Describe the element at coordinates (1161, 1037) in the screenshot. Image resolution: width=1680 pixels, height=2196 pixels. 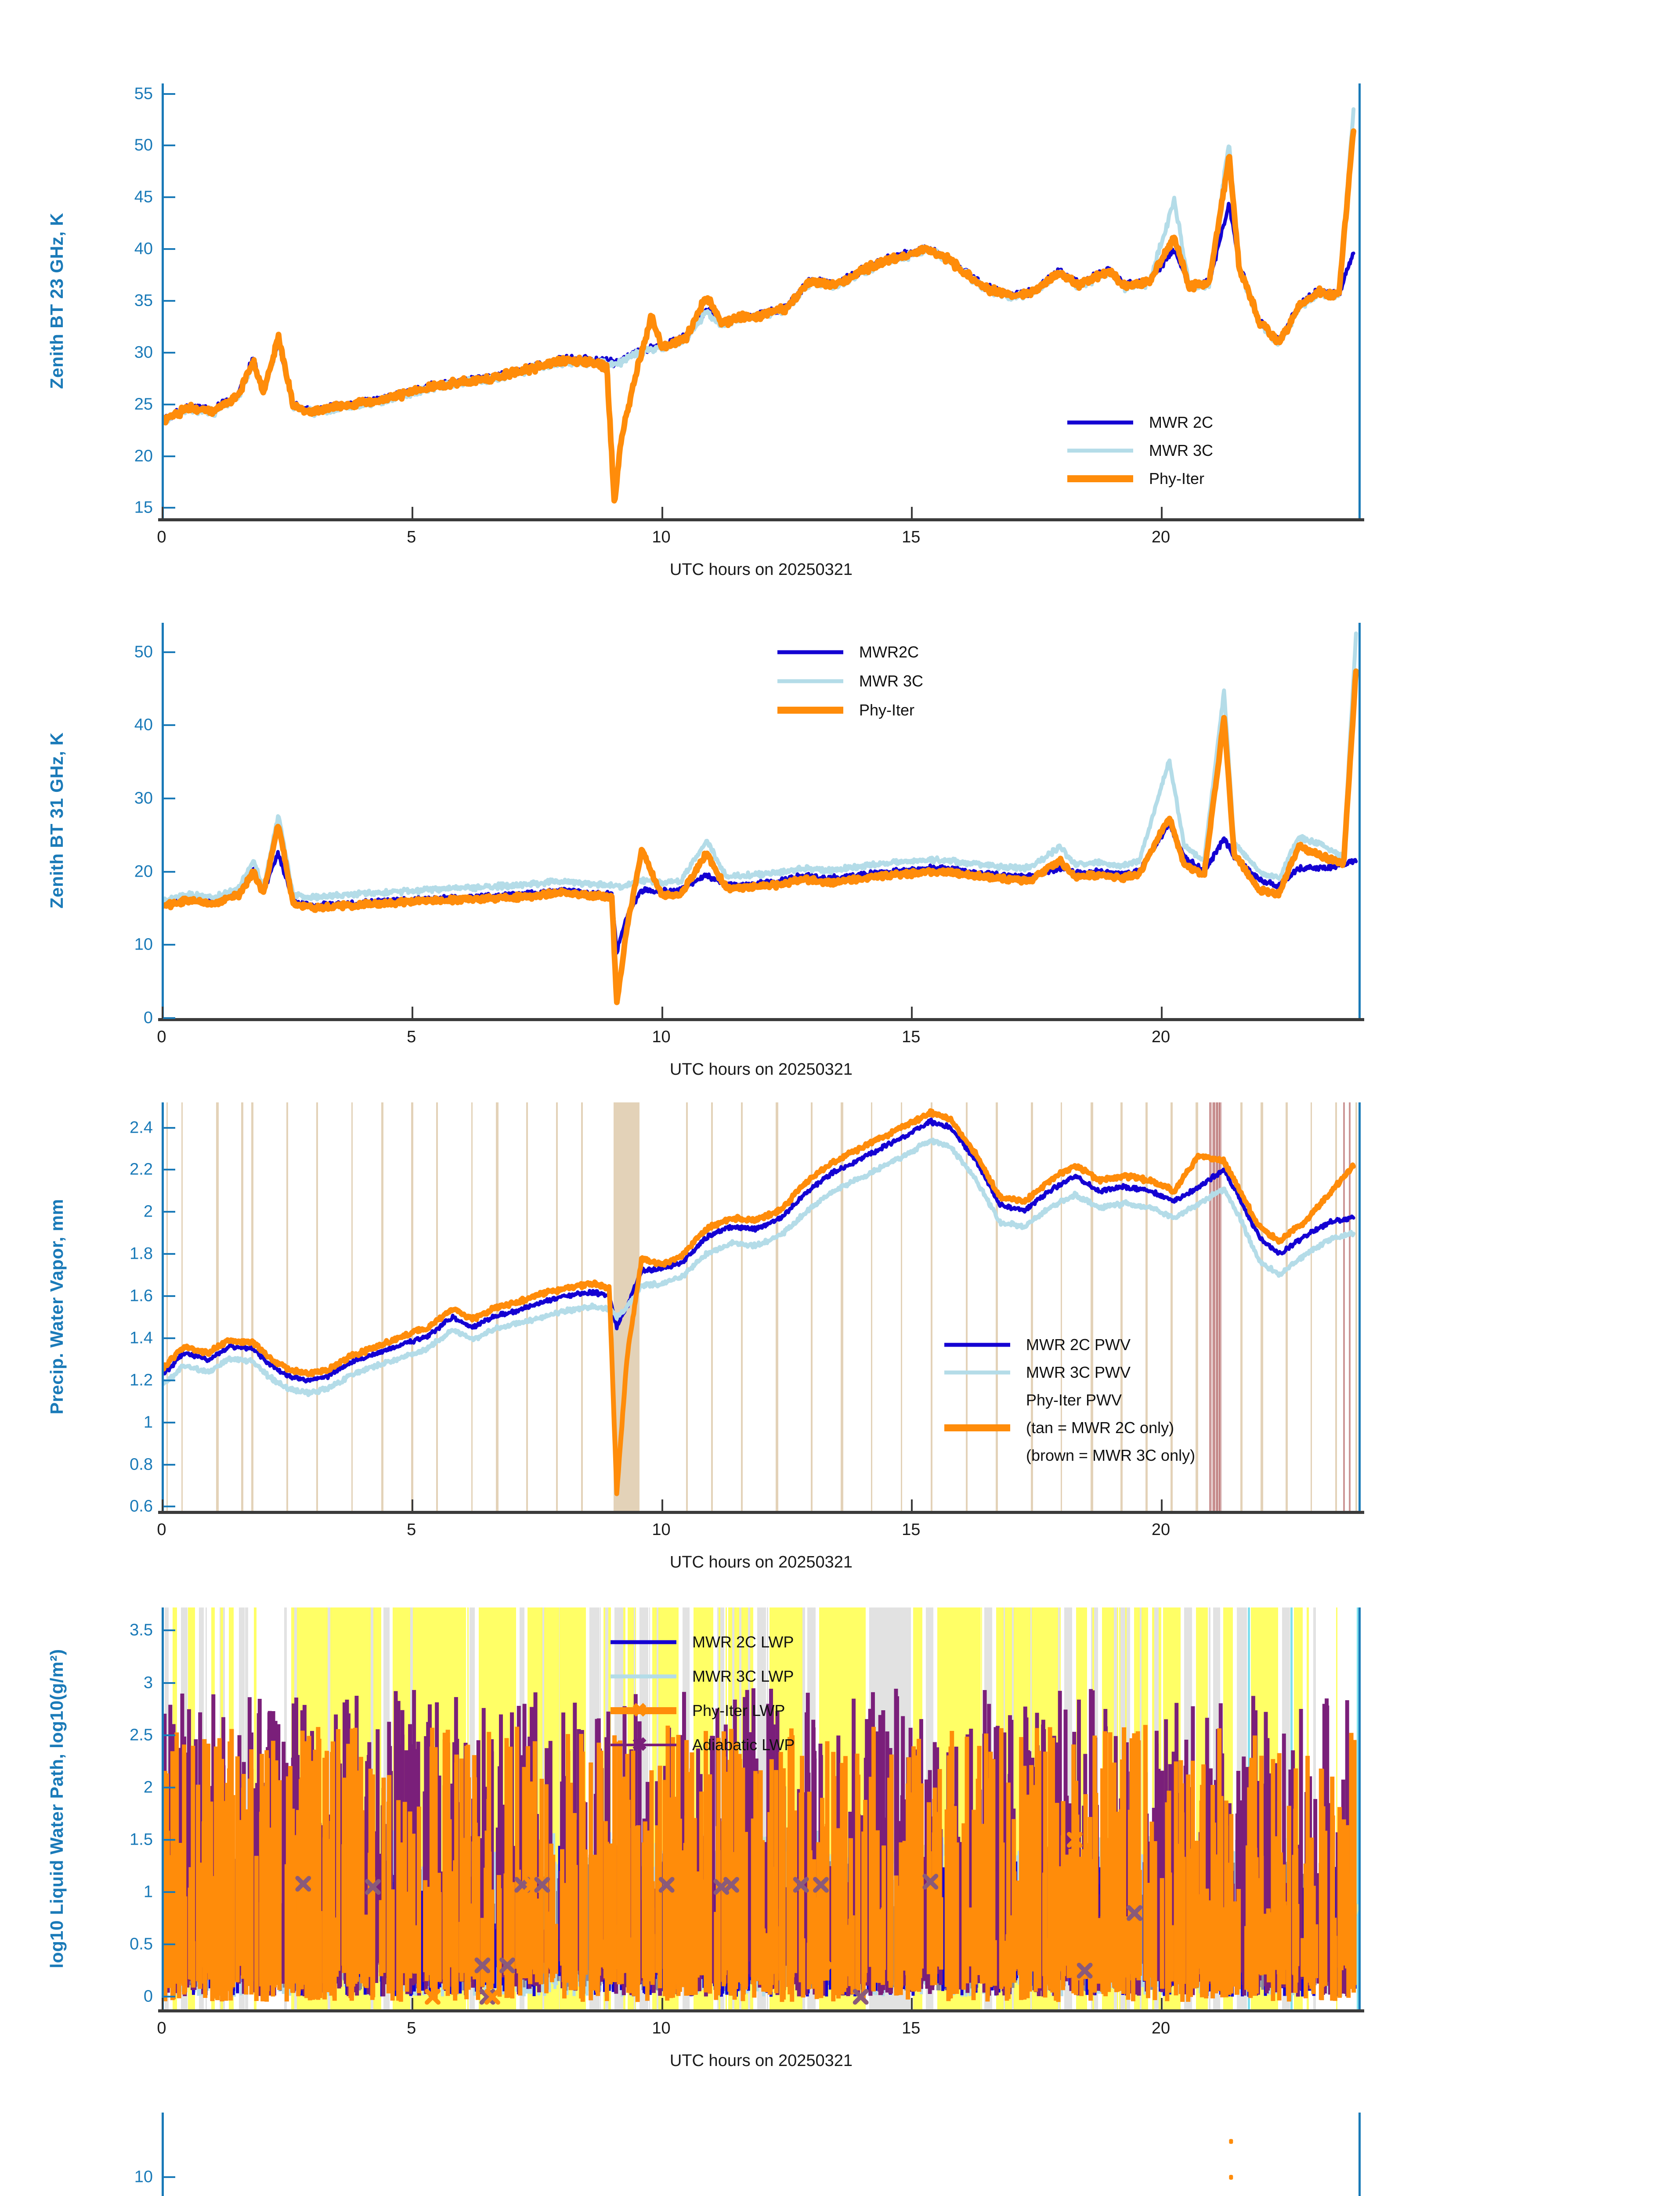
I see `panel-bt31-xtick-label: 20` at that location.